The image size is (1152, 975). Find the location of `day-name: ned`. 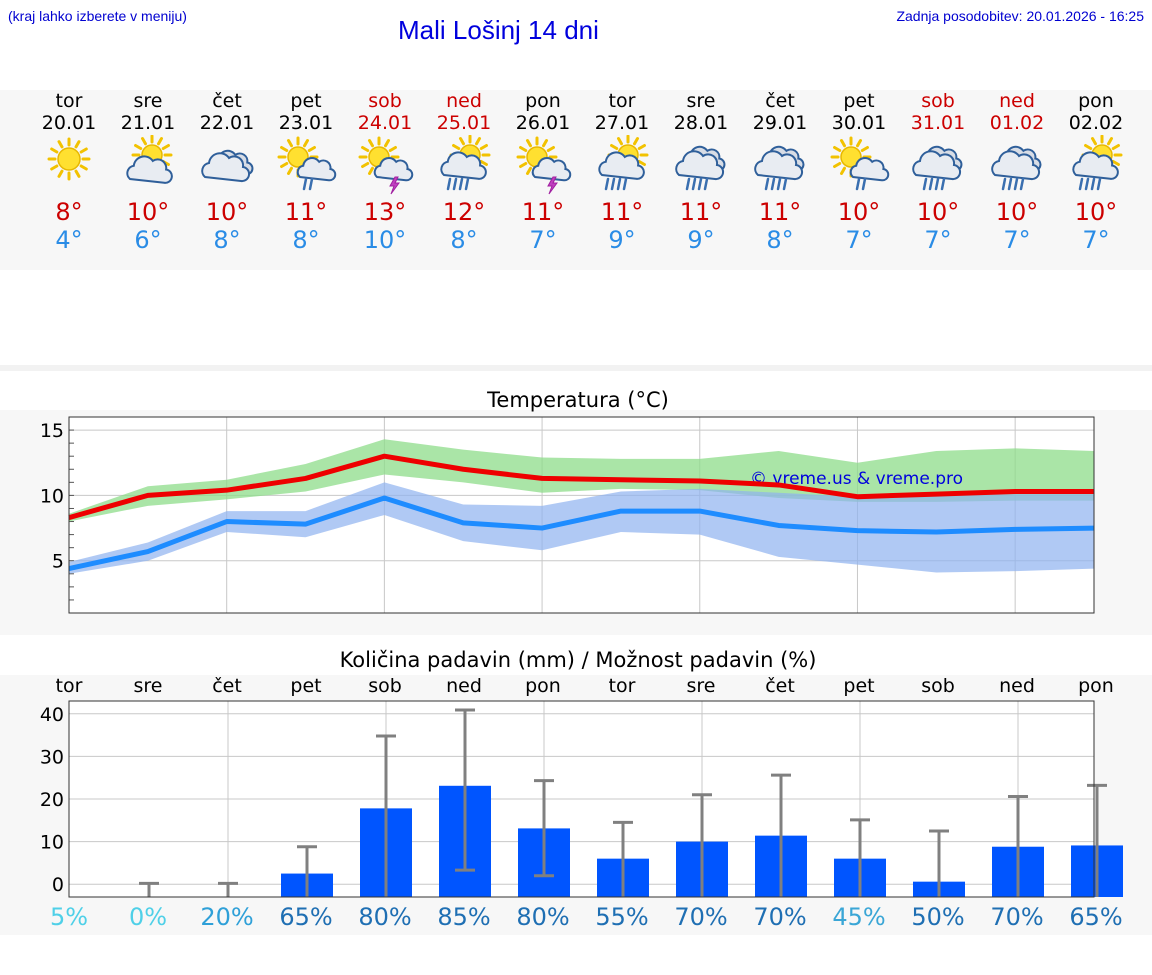

day-name: ned is located at coordinates (464, 101).